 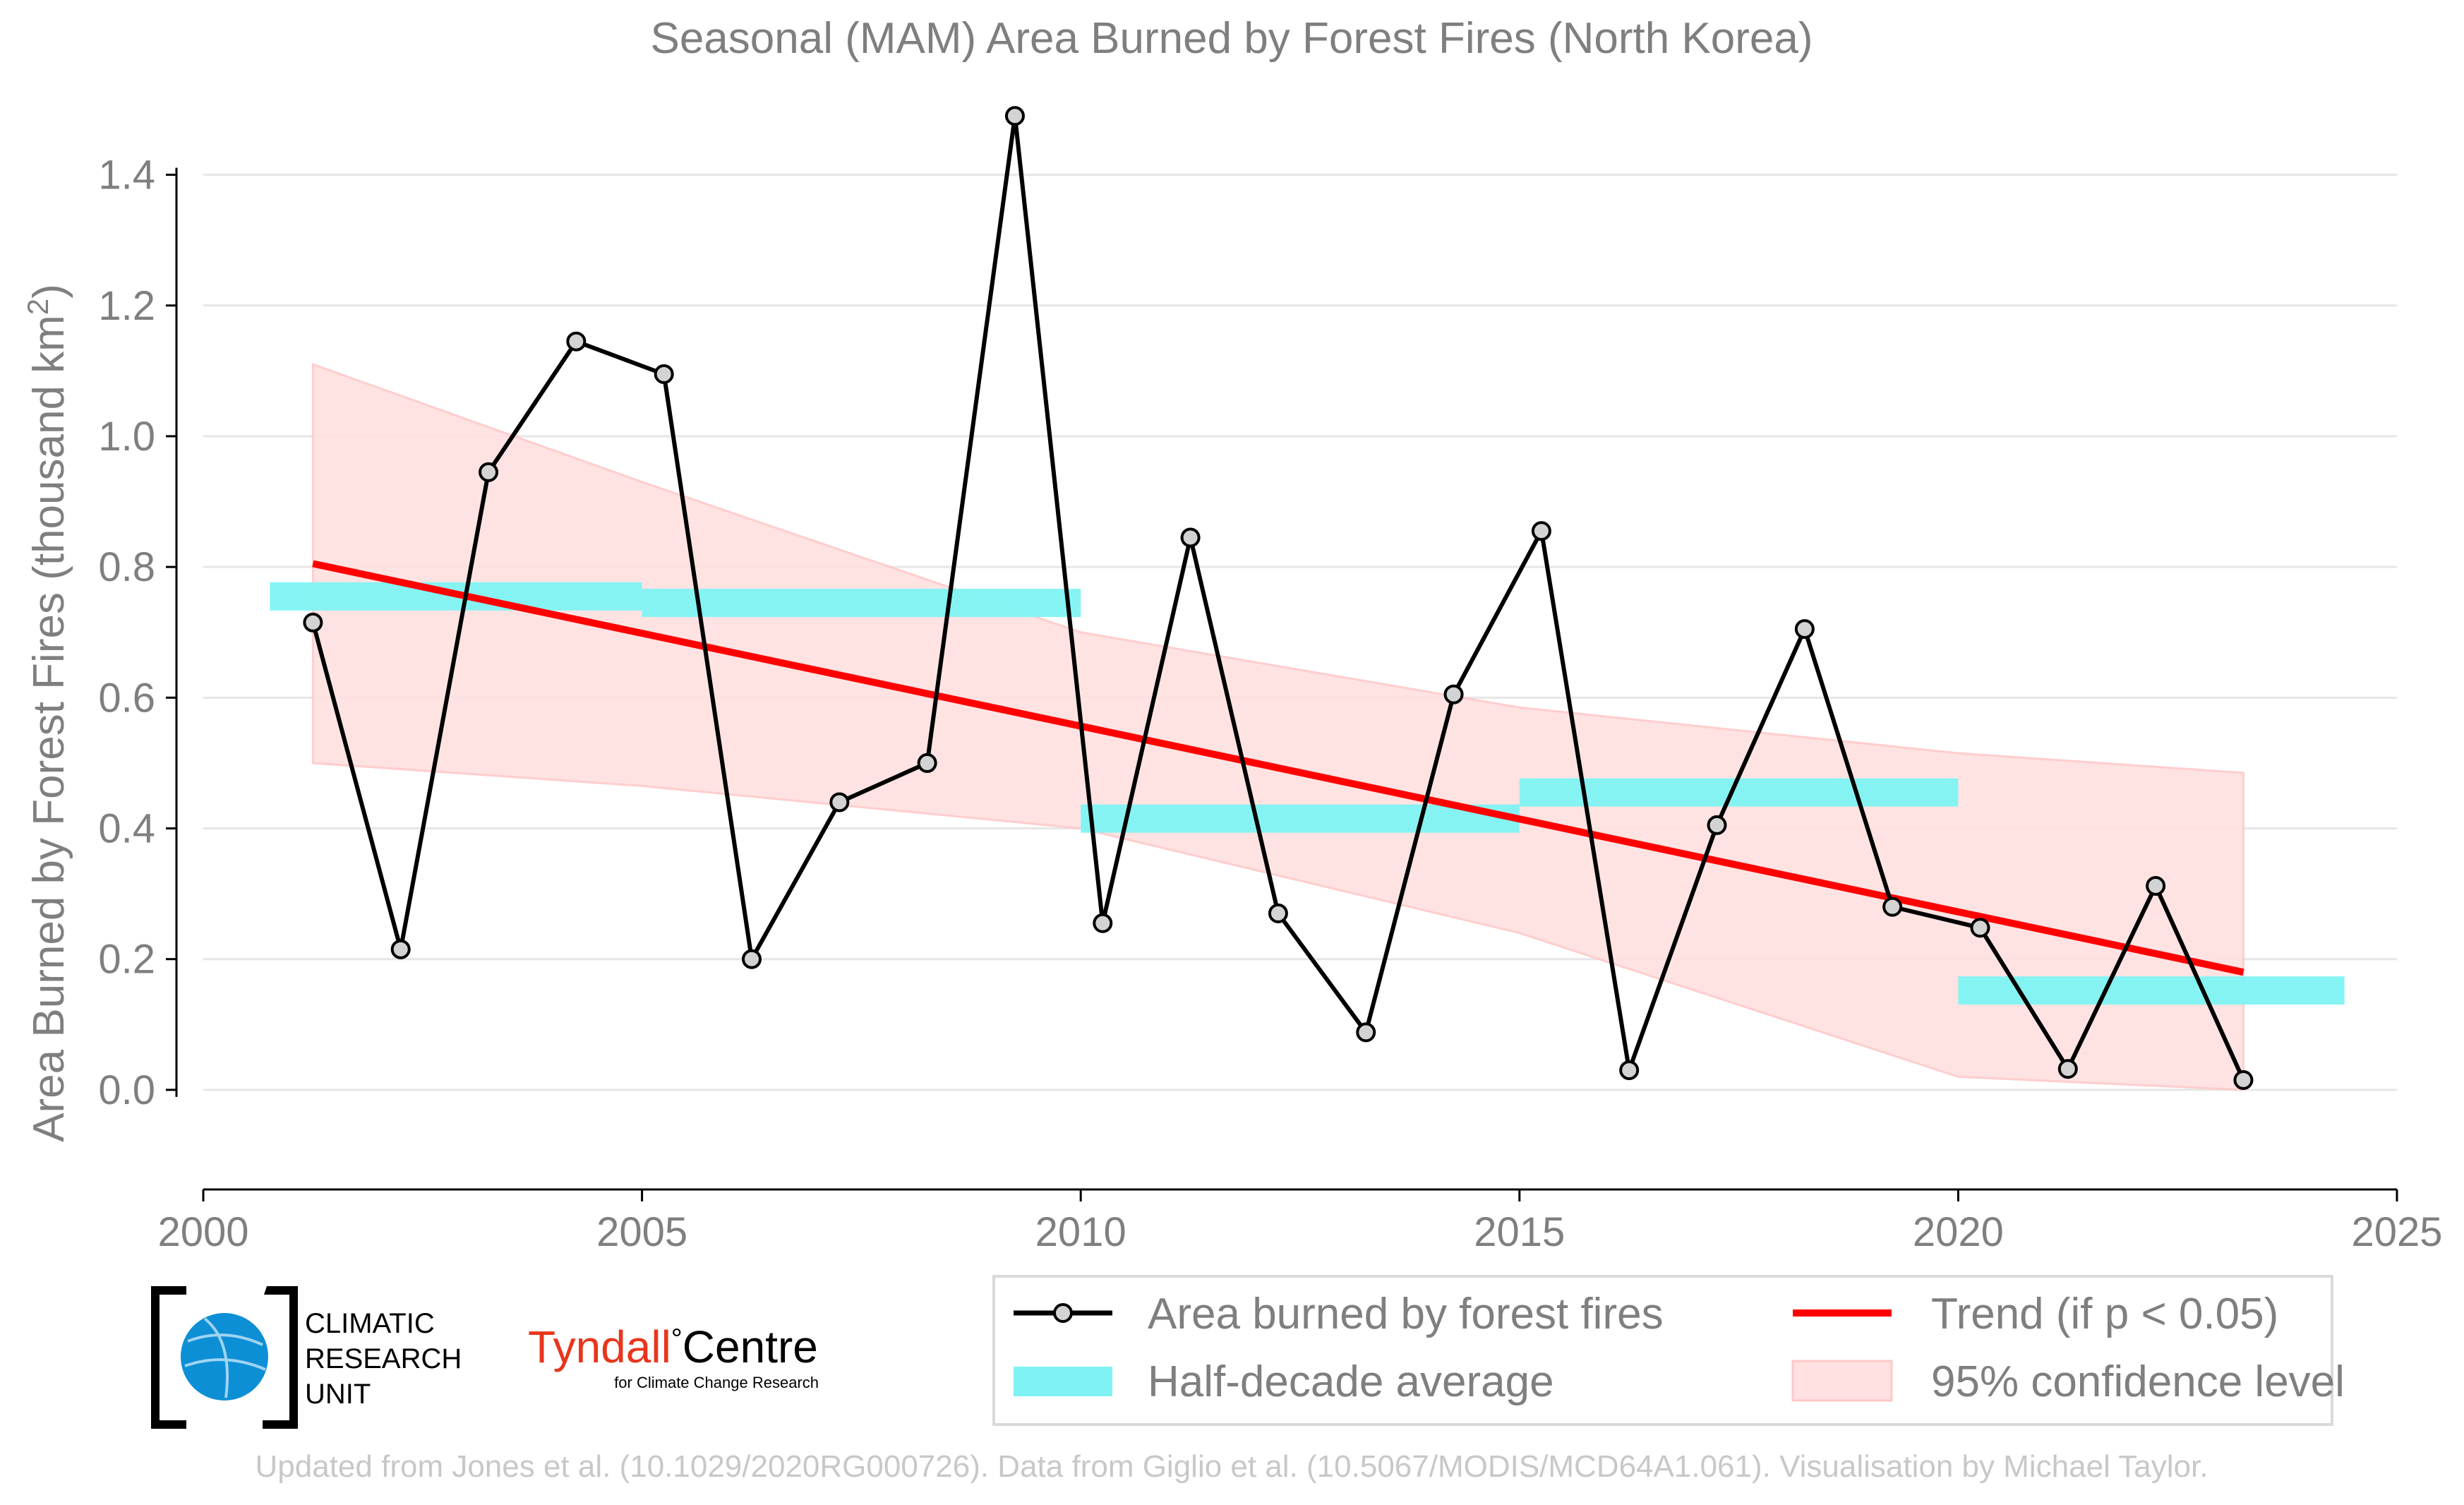 What do you see at coordinates (126, 306) in the screenshot?
I see `y-tick-label-6: 1.2` at bounding box center [126, 306].